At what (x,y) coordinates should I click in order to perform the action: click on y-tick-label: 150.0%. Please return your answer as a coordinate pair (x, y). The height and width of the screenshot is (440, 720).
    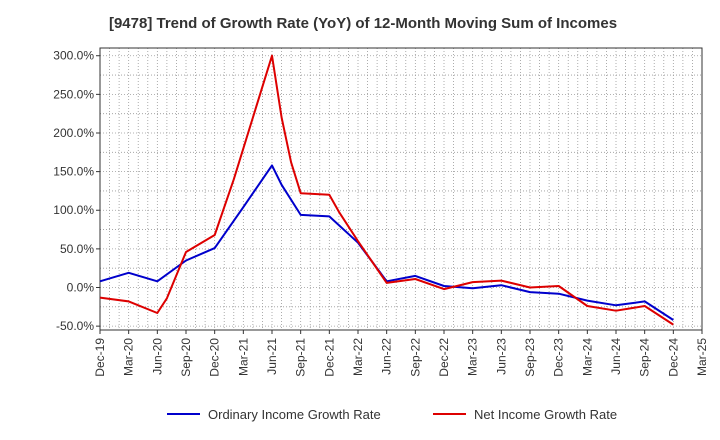
    Looking at the image, I should click on (73, 172).